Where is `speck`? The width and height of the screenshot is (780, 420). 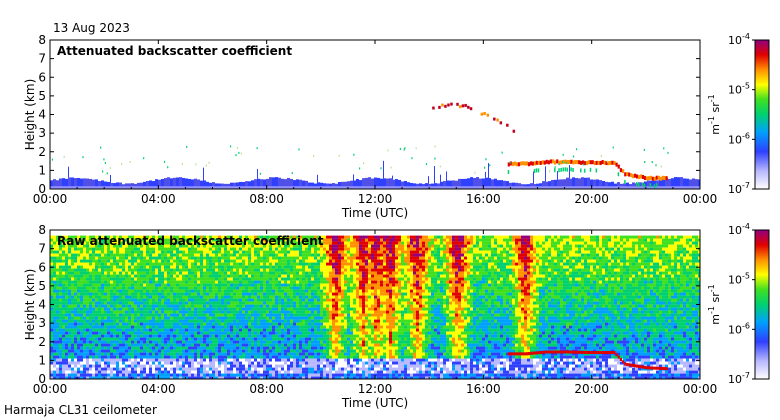 speck is located at coordinates (209, 162).